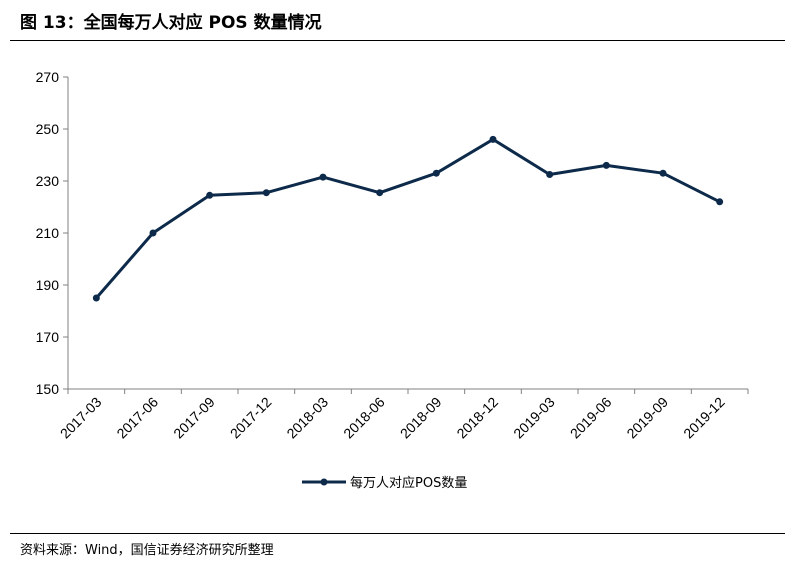 The height and width of the screenshot is (563, 795). Describe the element at coordinates (171, 23) in the screenshot. I see `figure-title: 图 13：全国每万人对应 POS 数量情况` at that location.